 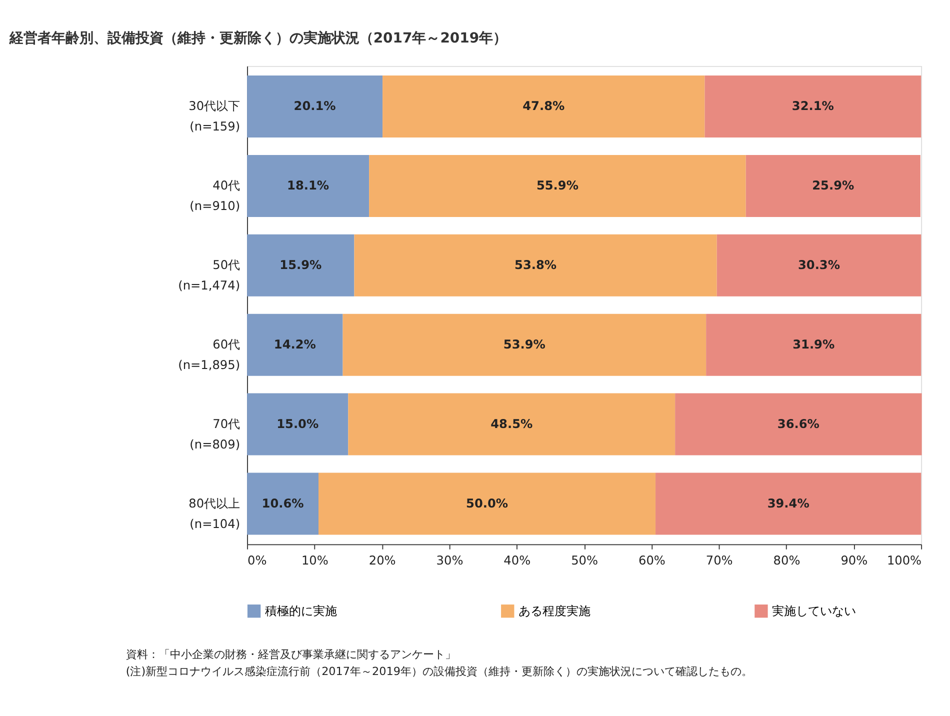 I want to click on x-tick-label: 30%, so click(x=450, y=560).